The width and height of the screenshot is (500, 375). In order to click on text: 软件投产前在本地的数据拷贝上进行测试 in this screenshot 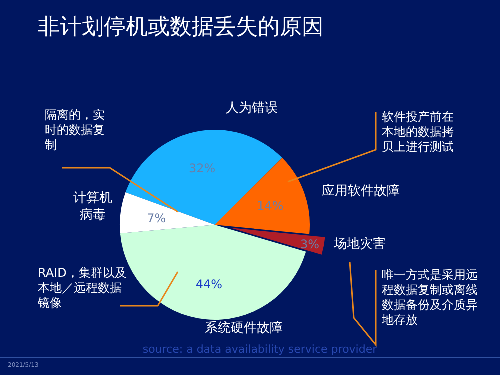, I will do `click(418, 132)`.